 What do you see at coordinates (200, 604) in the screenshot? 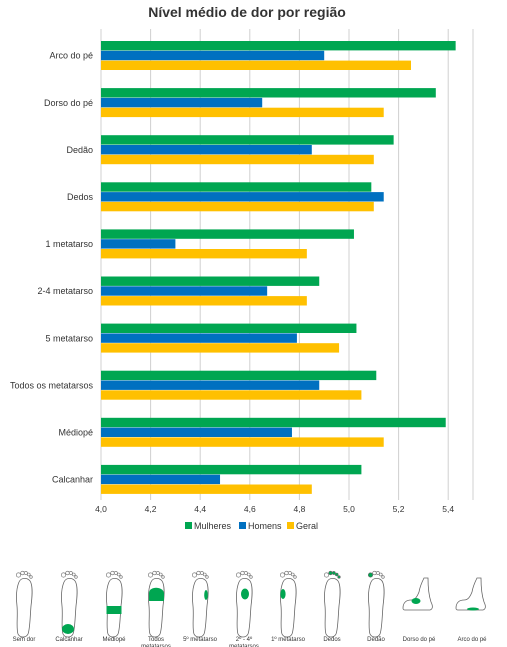
I see `foot-m5-icon` at bounding box center [200, 604].